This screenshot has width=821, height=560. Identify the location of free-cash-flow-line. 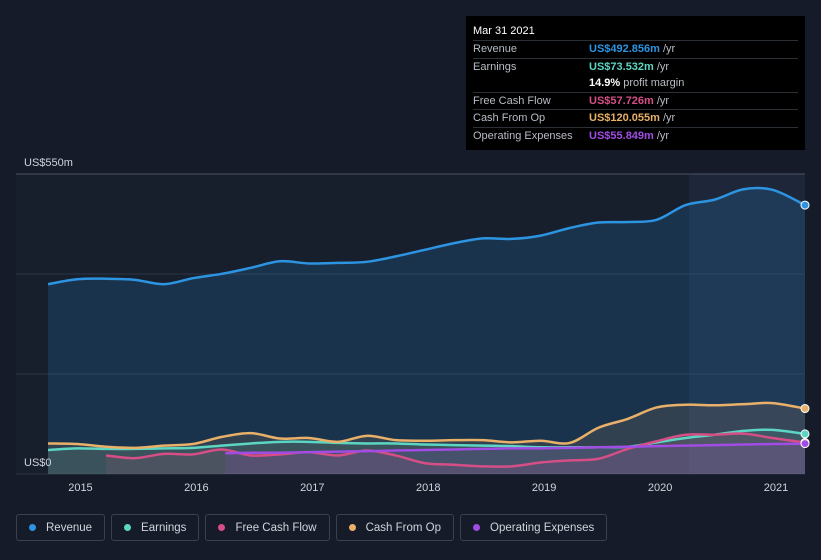
(455, 450).